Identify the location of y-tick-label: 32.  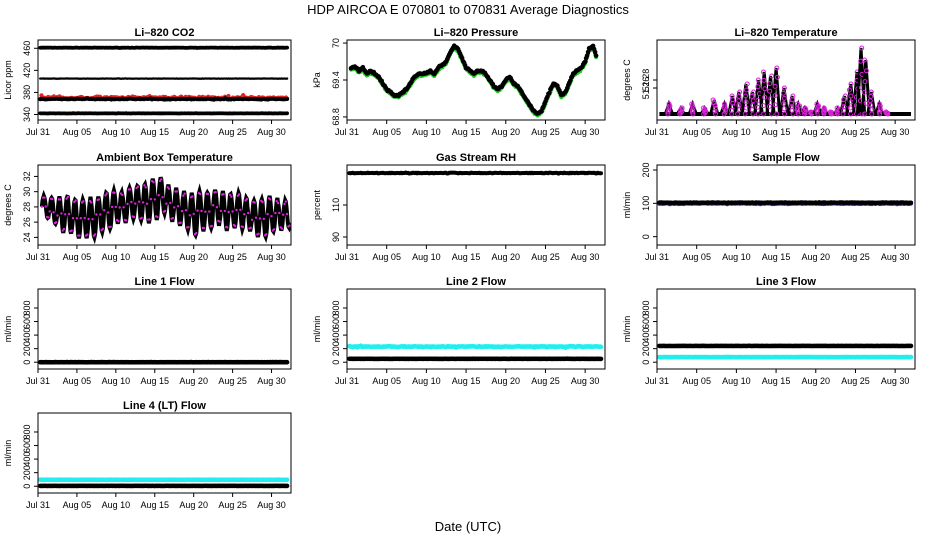
(27, 176).